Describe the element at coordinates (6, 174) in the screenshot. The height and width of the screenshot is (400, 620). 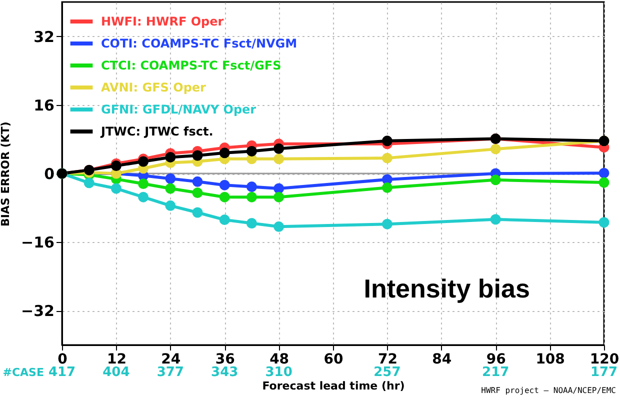
I see `y-axis-title: BIAS ERROR (KT)` at that location.